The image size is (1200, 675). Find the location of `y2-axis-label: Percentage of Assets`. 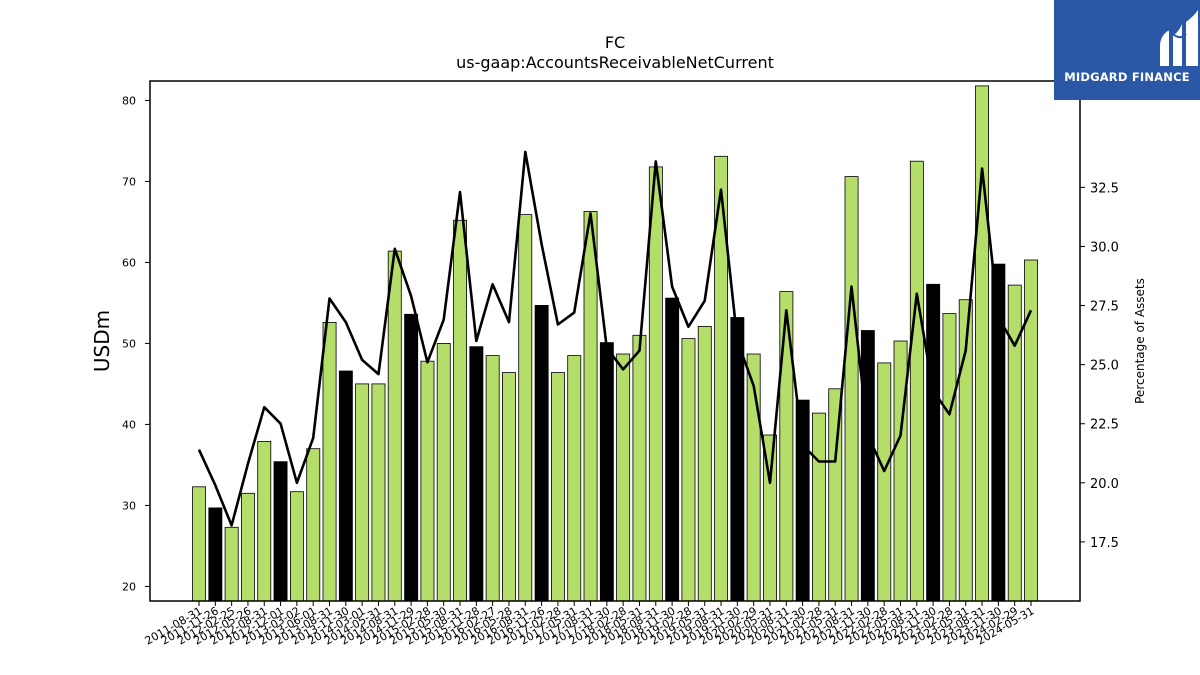

y2-axis-label: Percentage of Assets is located at coordinates (1140, 341).